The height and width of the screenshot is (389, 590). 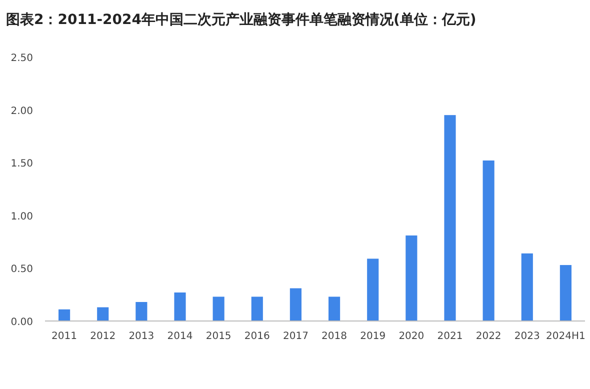 I want to click on x-tick-label: 2022, so click(x=489, y=336).